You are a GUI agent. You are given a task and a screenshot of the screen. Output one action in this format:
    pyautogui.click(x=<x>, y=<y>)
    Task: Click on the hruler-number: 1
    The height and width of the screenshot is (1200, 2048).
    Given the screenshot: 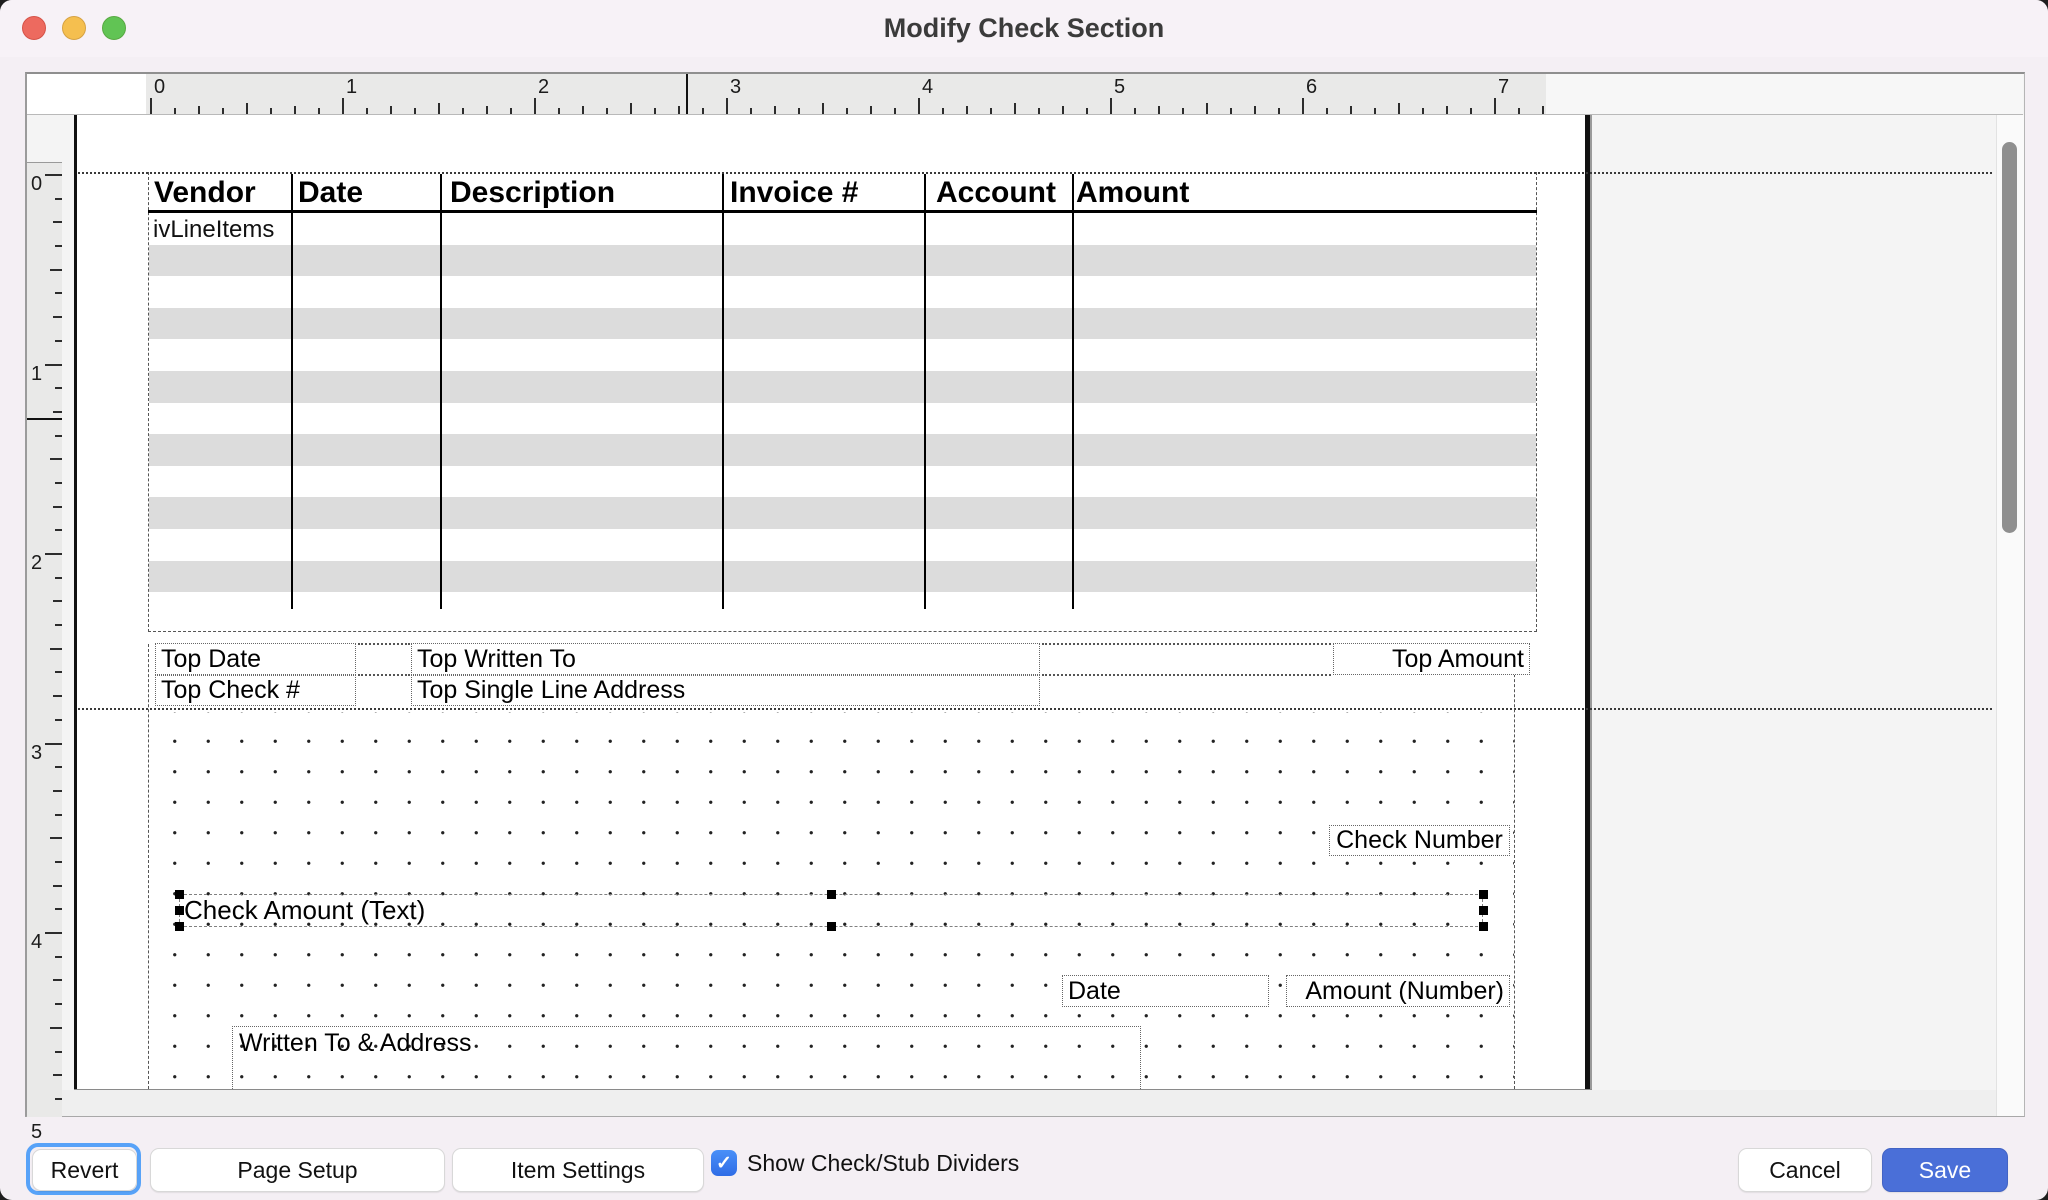 What is the action you would take?
    pyautogui.click(x=352, y=87)
    